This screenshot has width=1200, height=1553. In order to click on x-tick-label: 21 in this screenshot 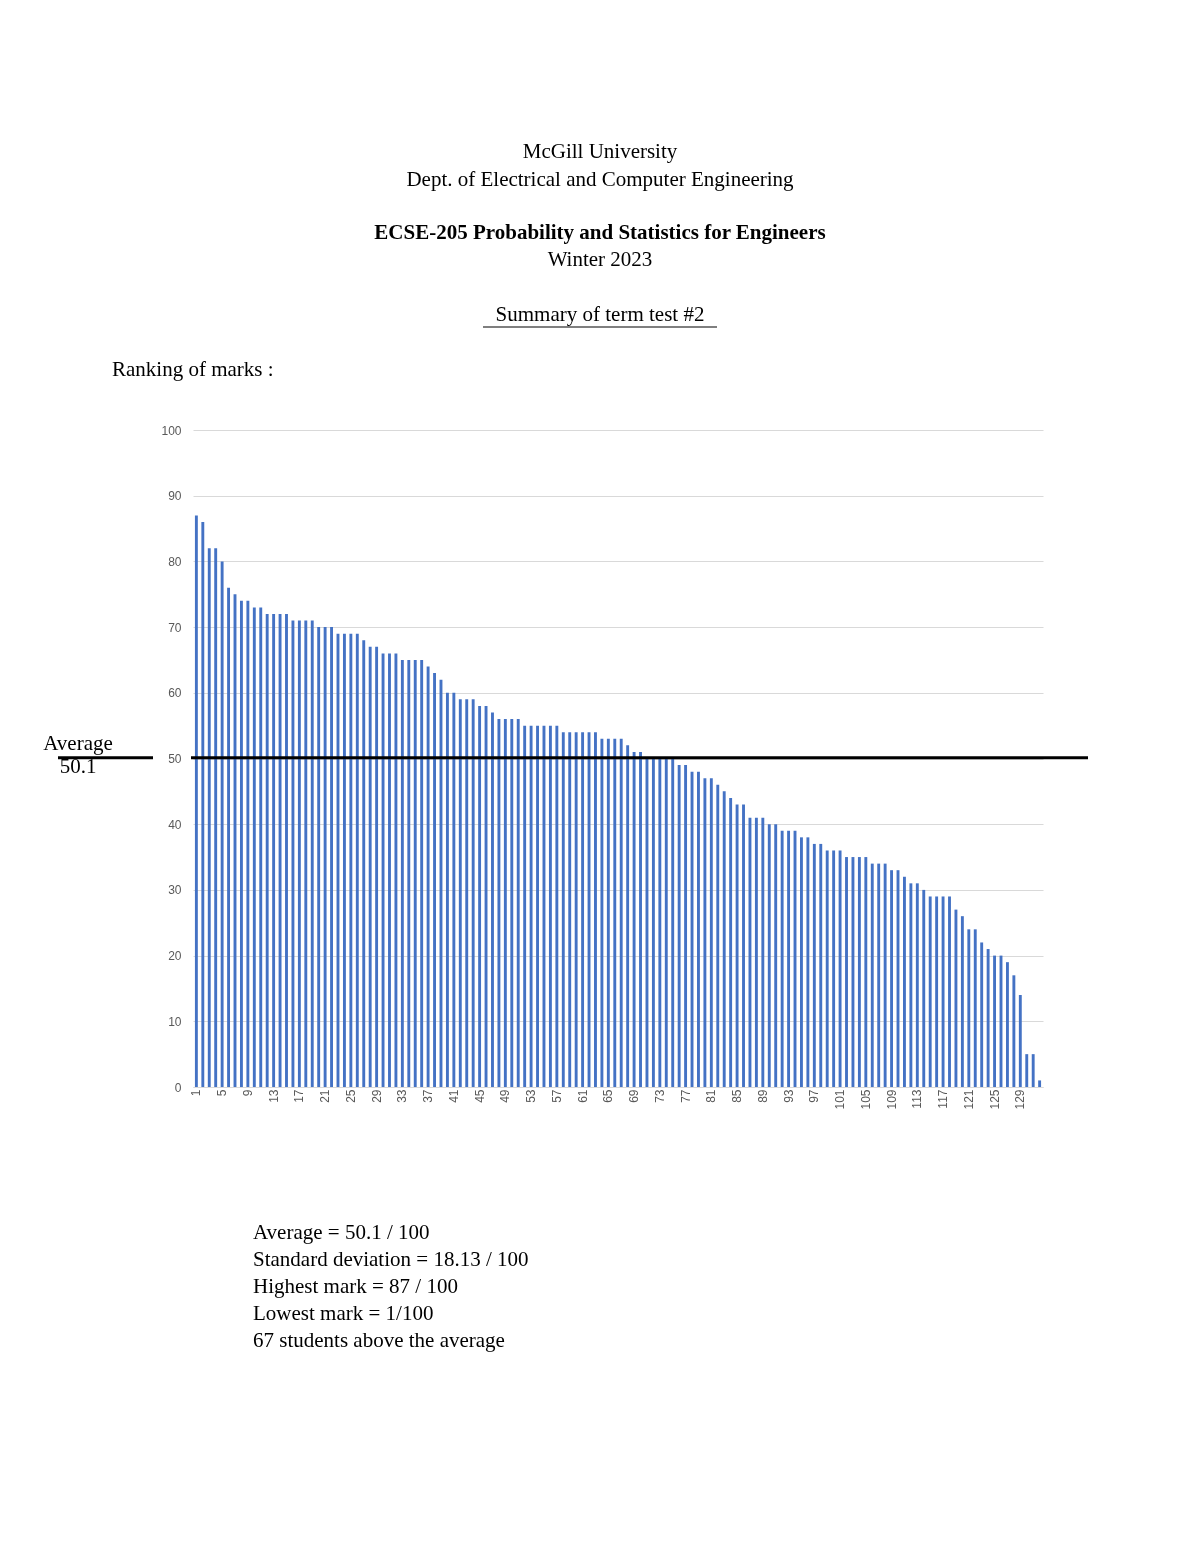, I will do `click(325, 1096)`.